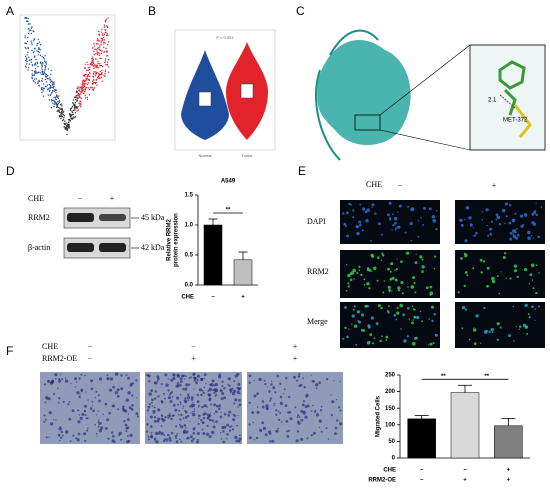 The width and height of the screenshot is (550, 498). Describe the element at coordinates (508, 442) in the screenshot. I see `bar` at that location.